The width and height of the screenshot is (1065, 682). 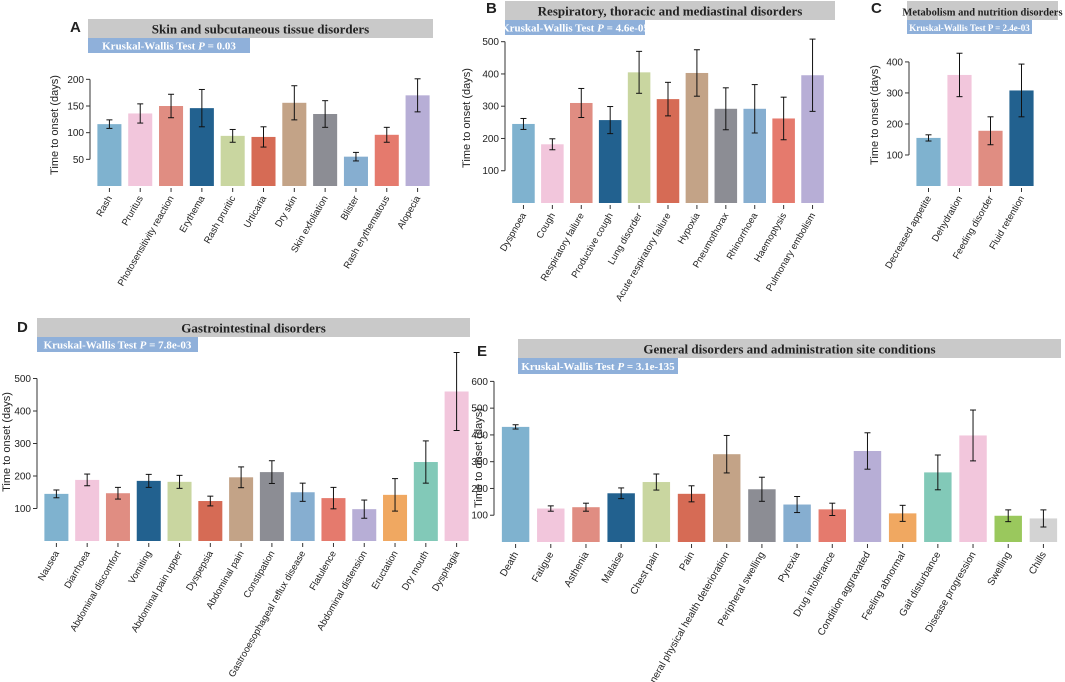 I want to click on x-tick-label: Rash pruritic, so click(x=220, y=220).